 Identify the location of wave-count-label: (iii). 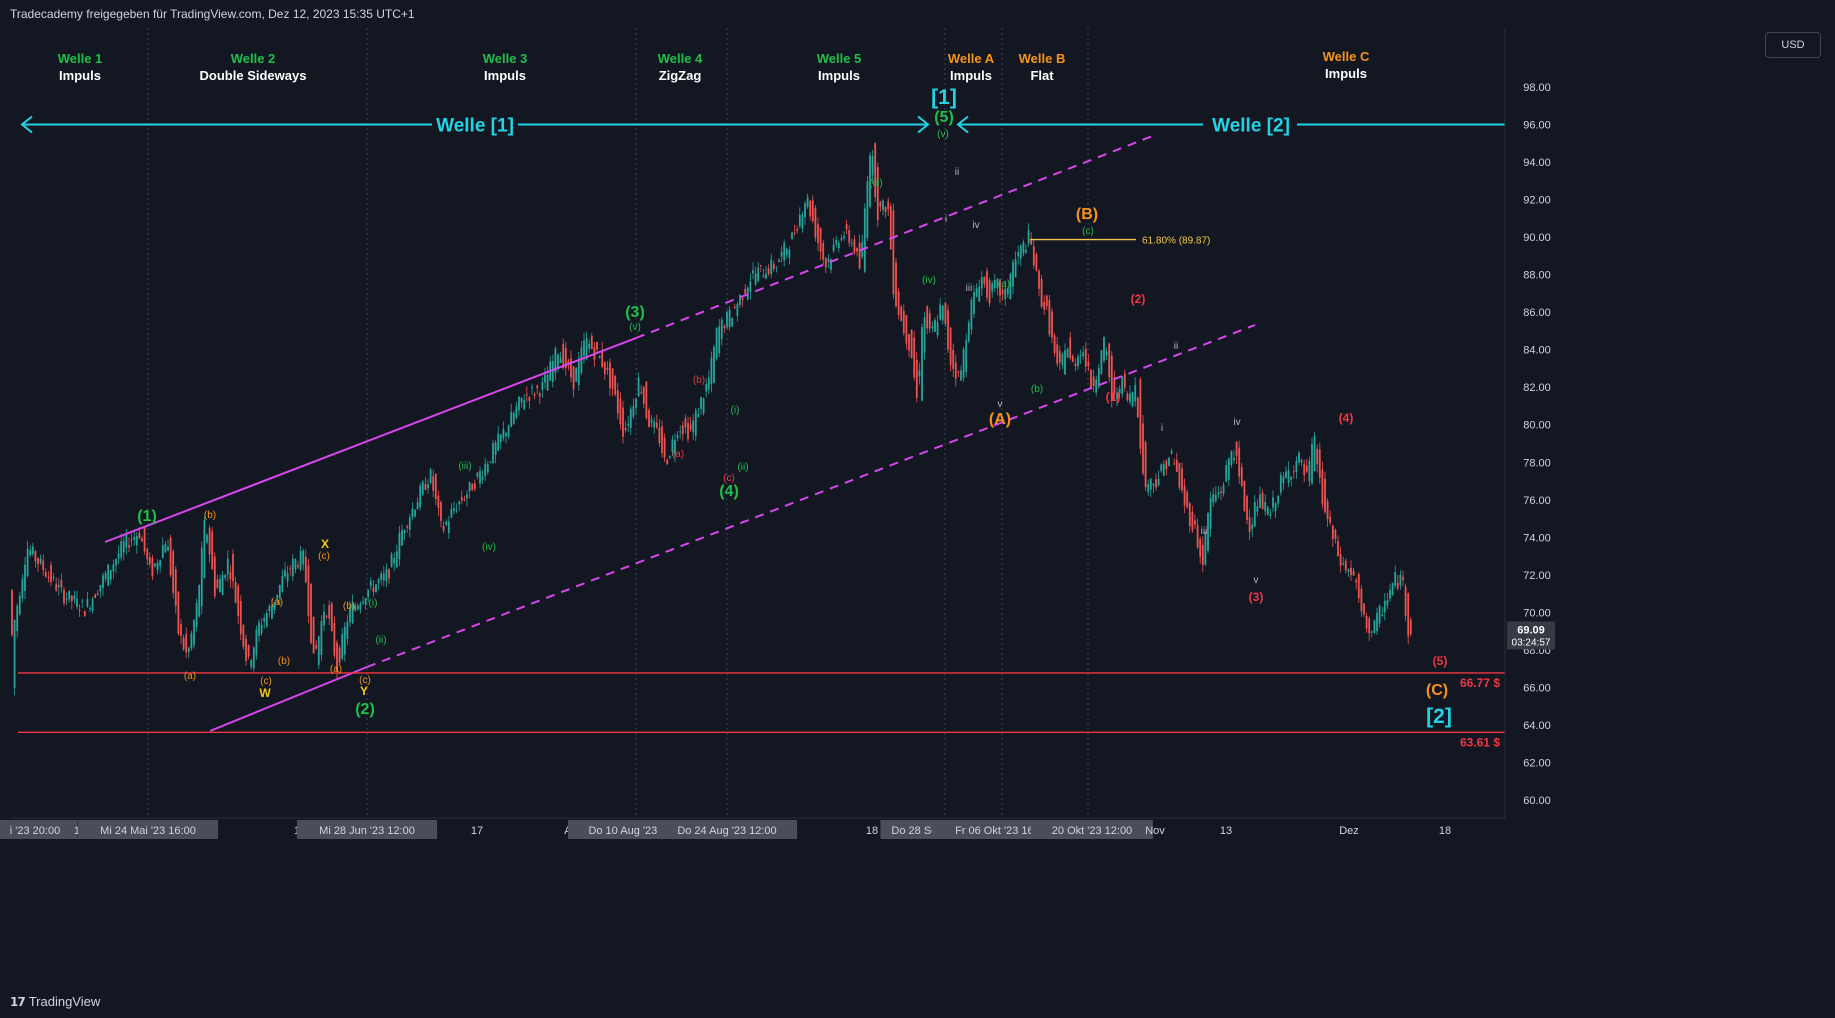
(875, 183).